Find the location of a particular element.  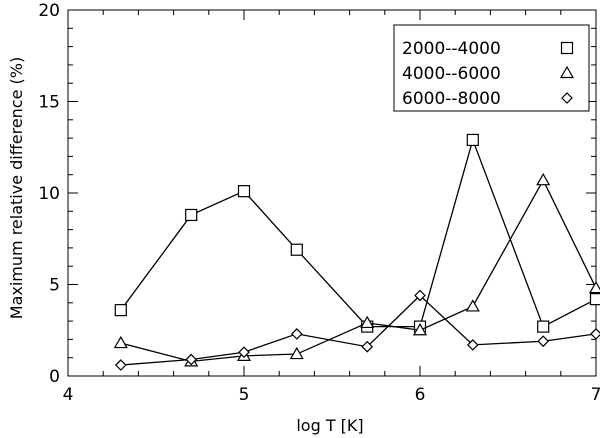

legend-box is located at coordinates (491, 68).